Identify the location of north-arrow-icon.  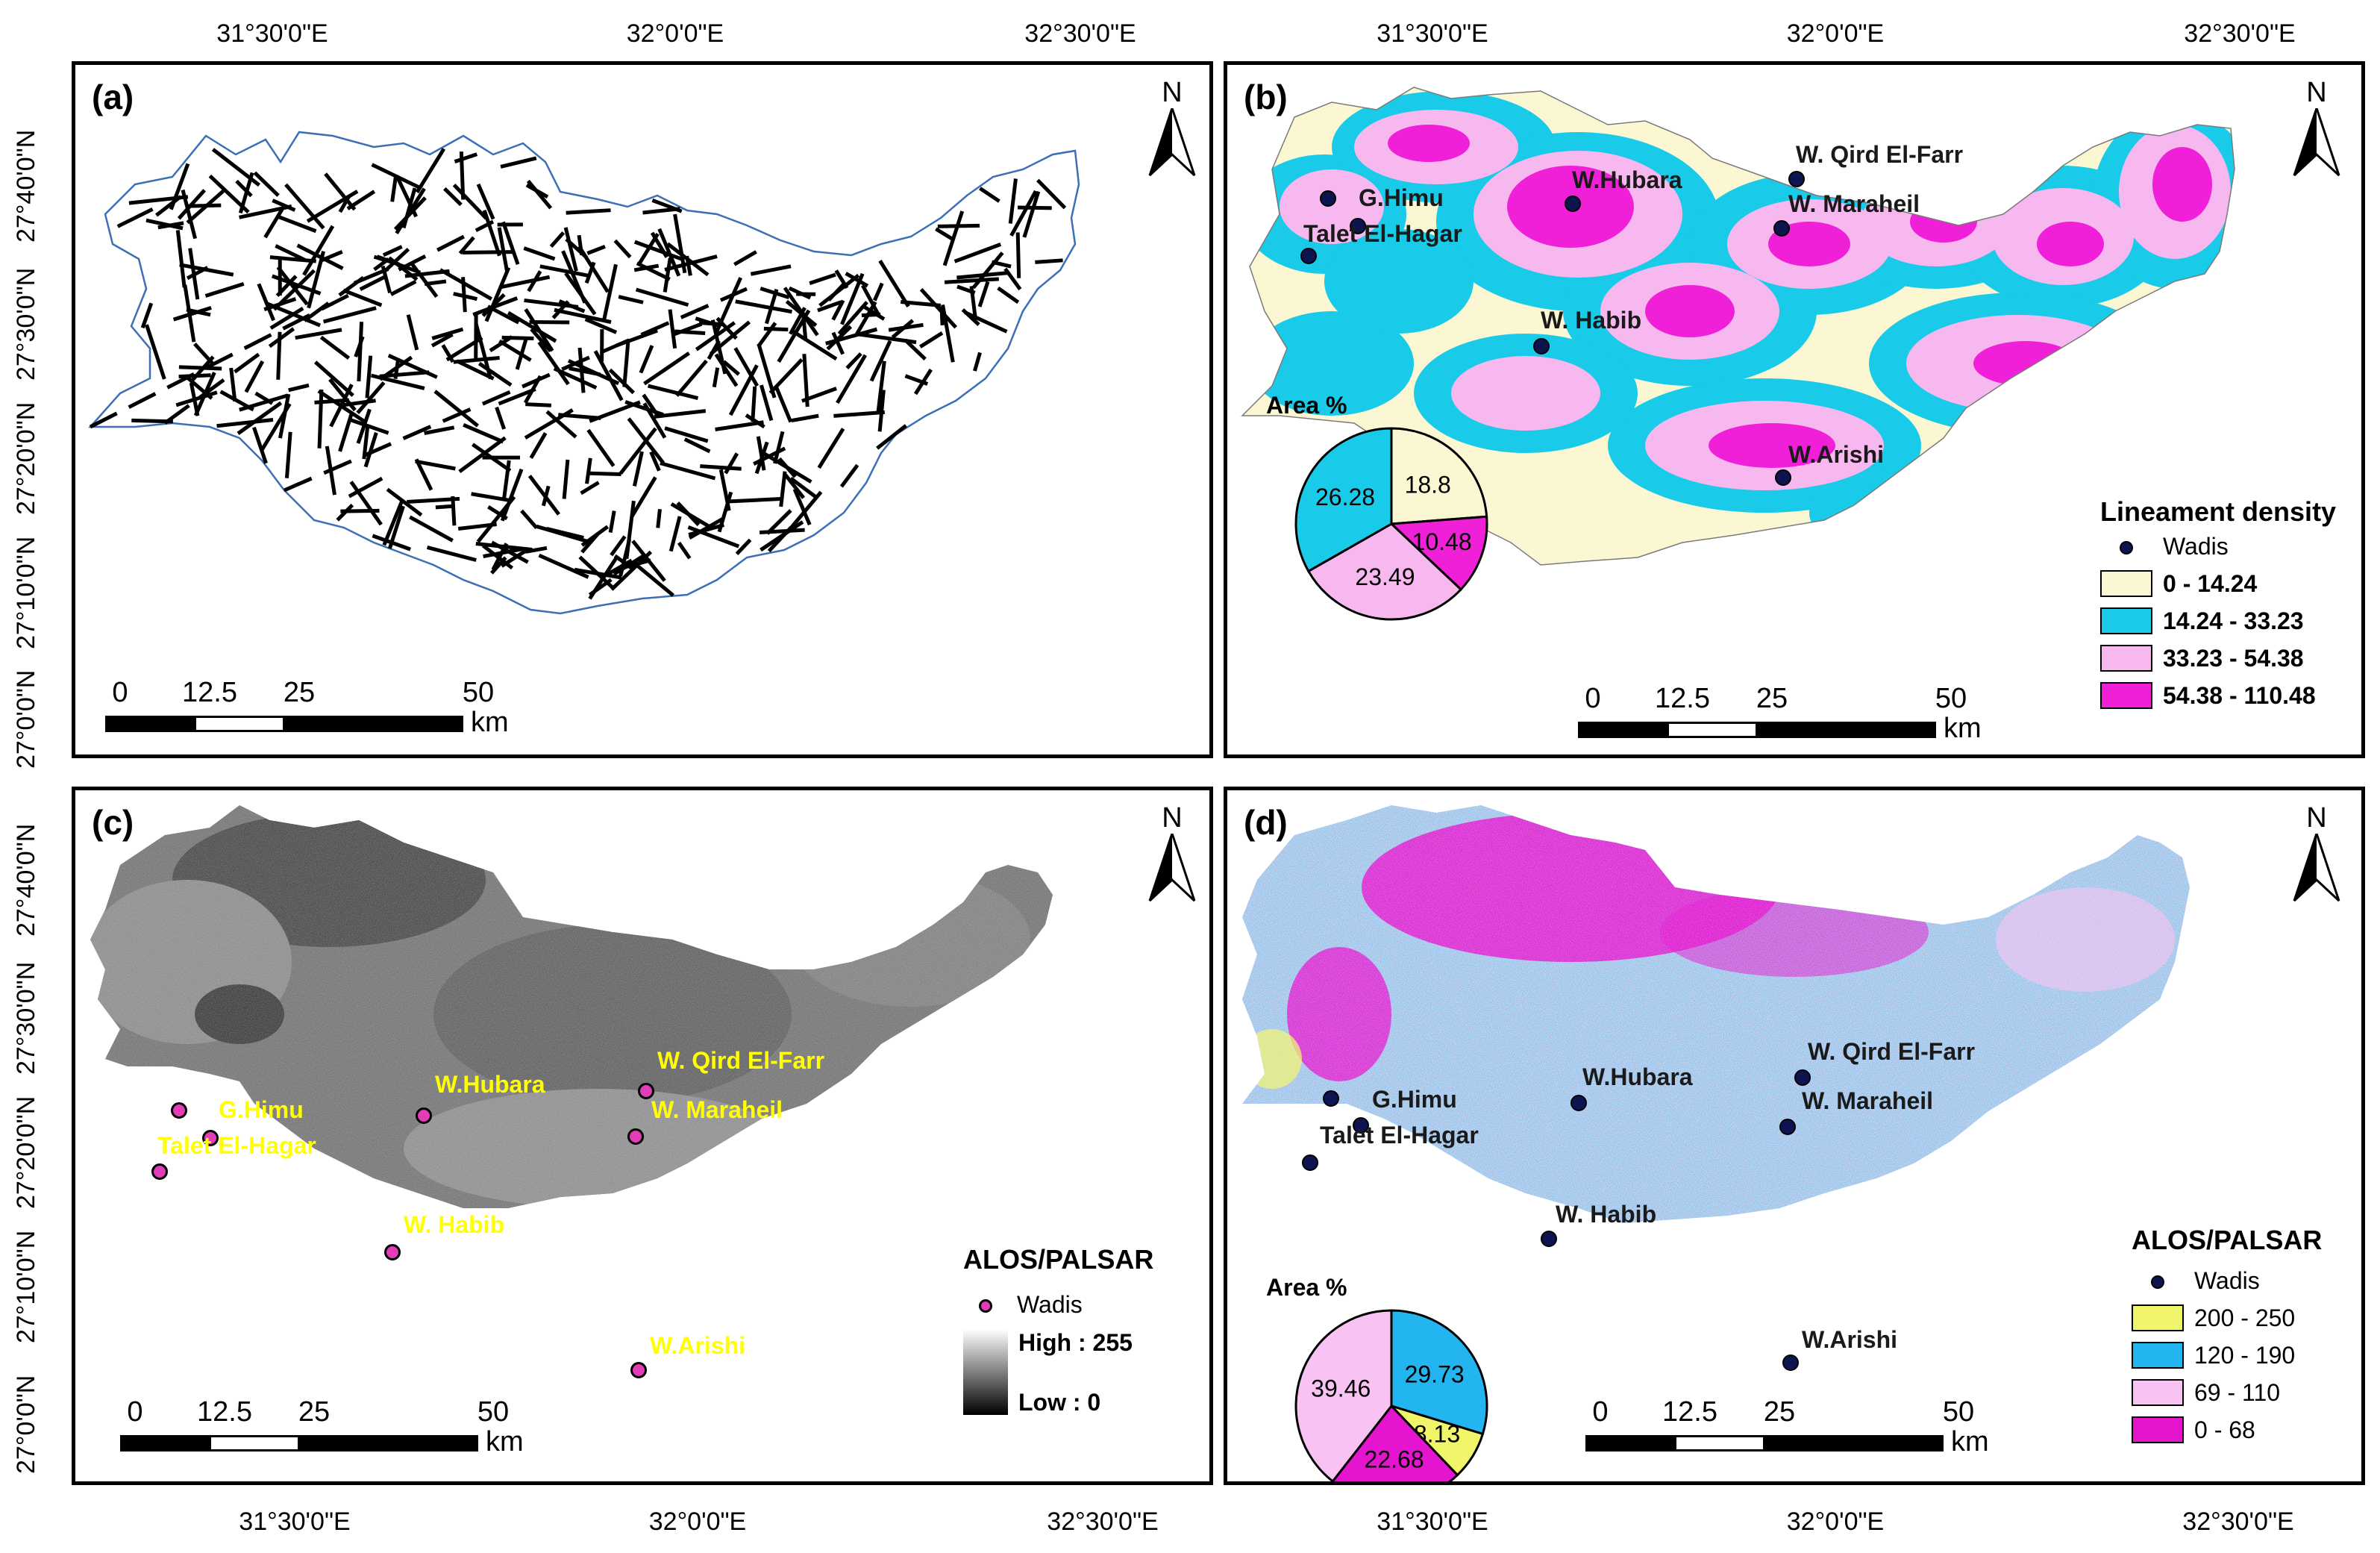
(2316, 868).